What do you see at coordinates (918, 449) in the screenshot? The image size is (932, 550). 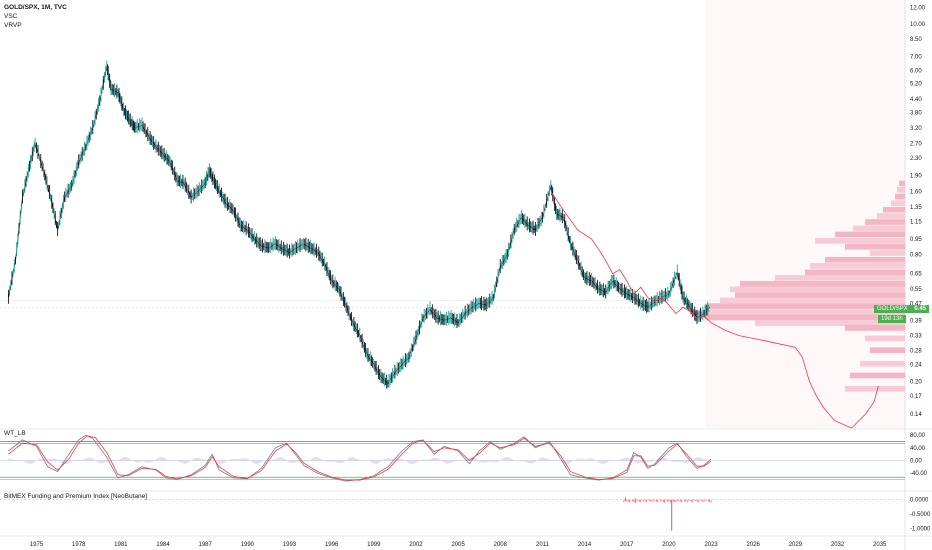 I see `wt-tick-label: 40.00` at bounding box center [918, 449].